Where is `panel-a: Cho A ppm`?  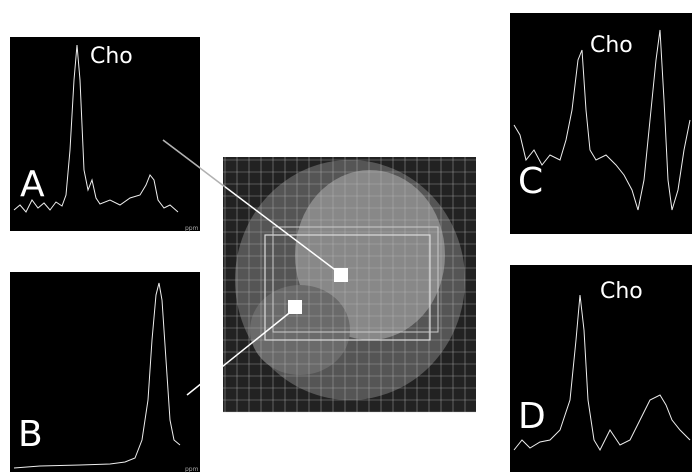
panel-a: Cho A ppm is located at coordinates (105, 134).